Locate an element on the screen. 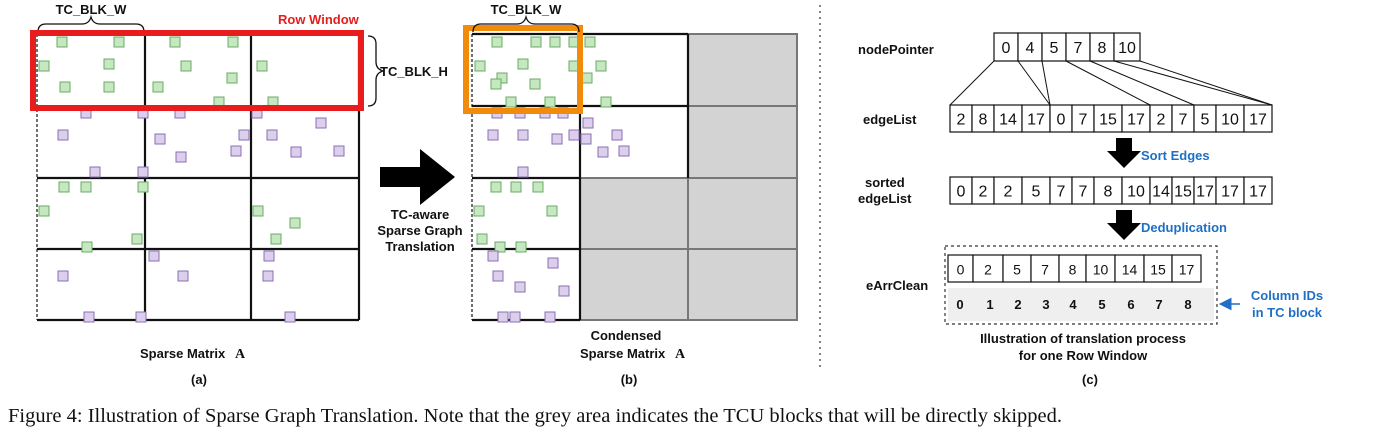  sparse-matrix-symbol: A is located at coordinates (240, 354).